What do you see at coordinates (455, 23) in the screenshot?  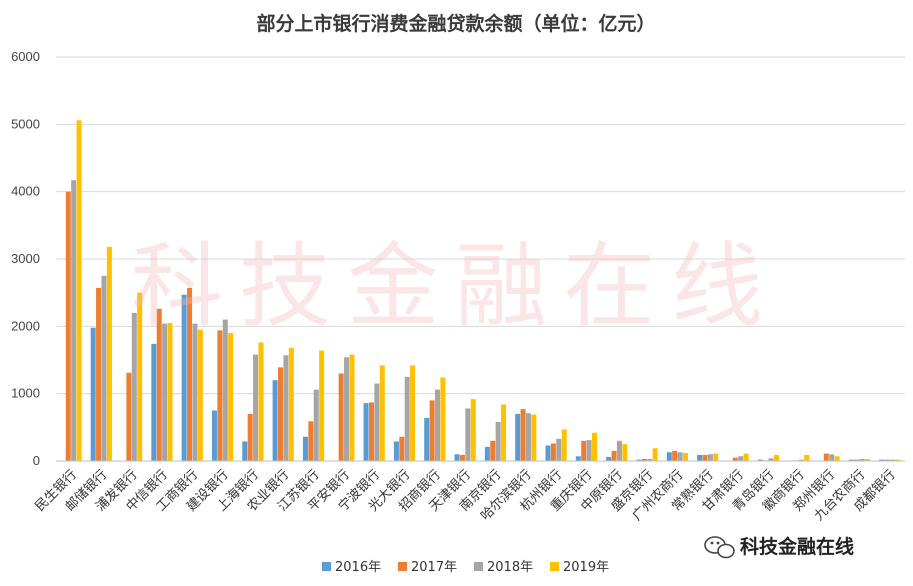 I see `chart-title: 部分上市银行消费金融贷款余额（单位：亿元）` at bounding box center [455, 23].